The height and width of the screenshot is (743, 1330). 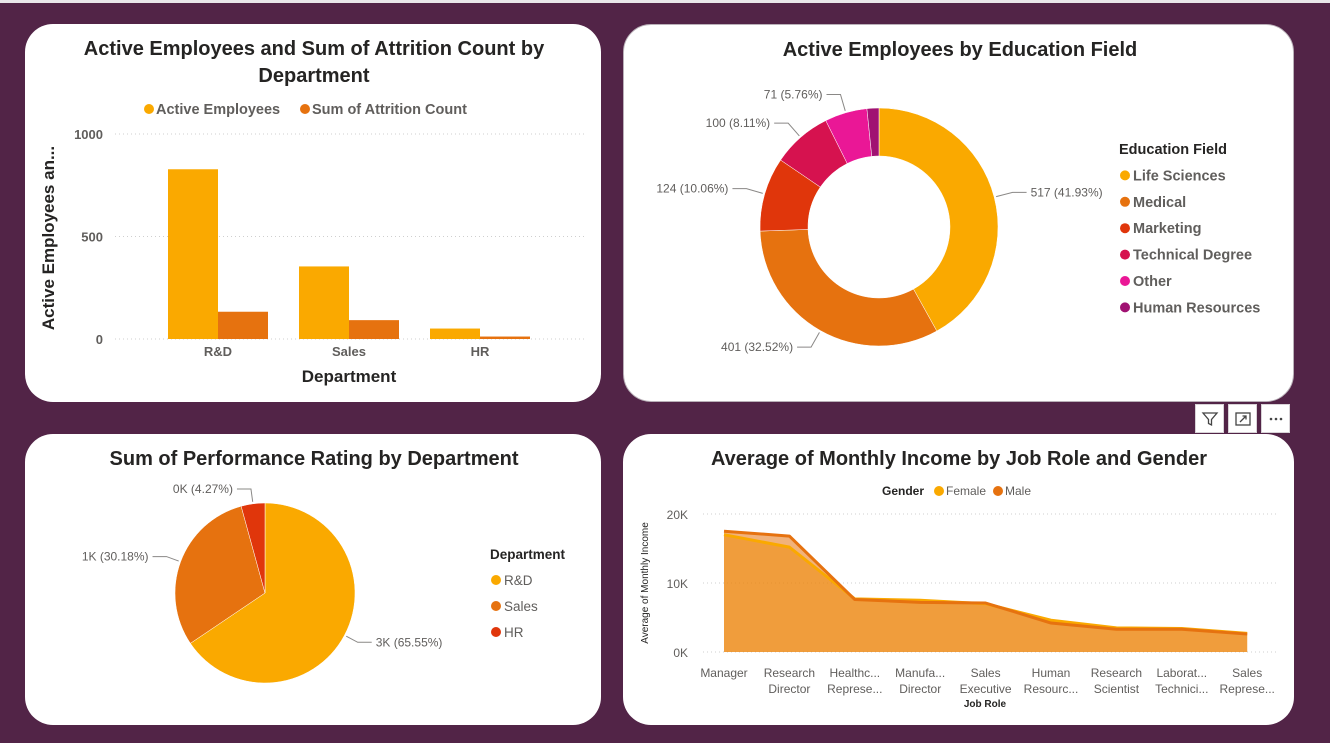 I want to click on line-male, so click(x=985, y=582).